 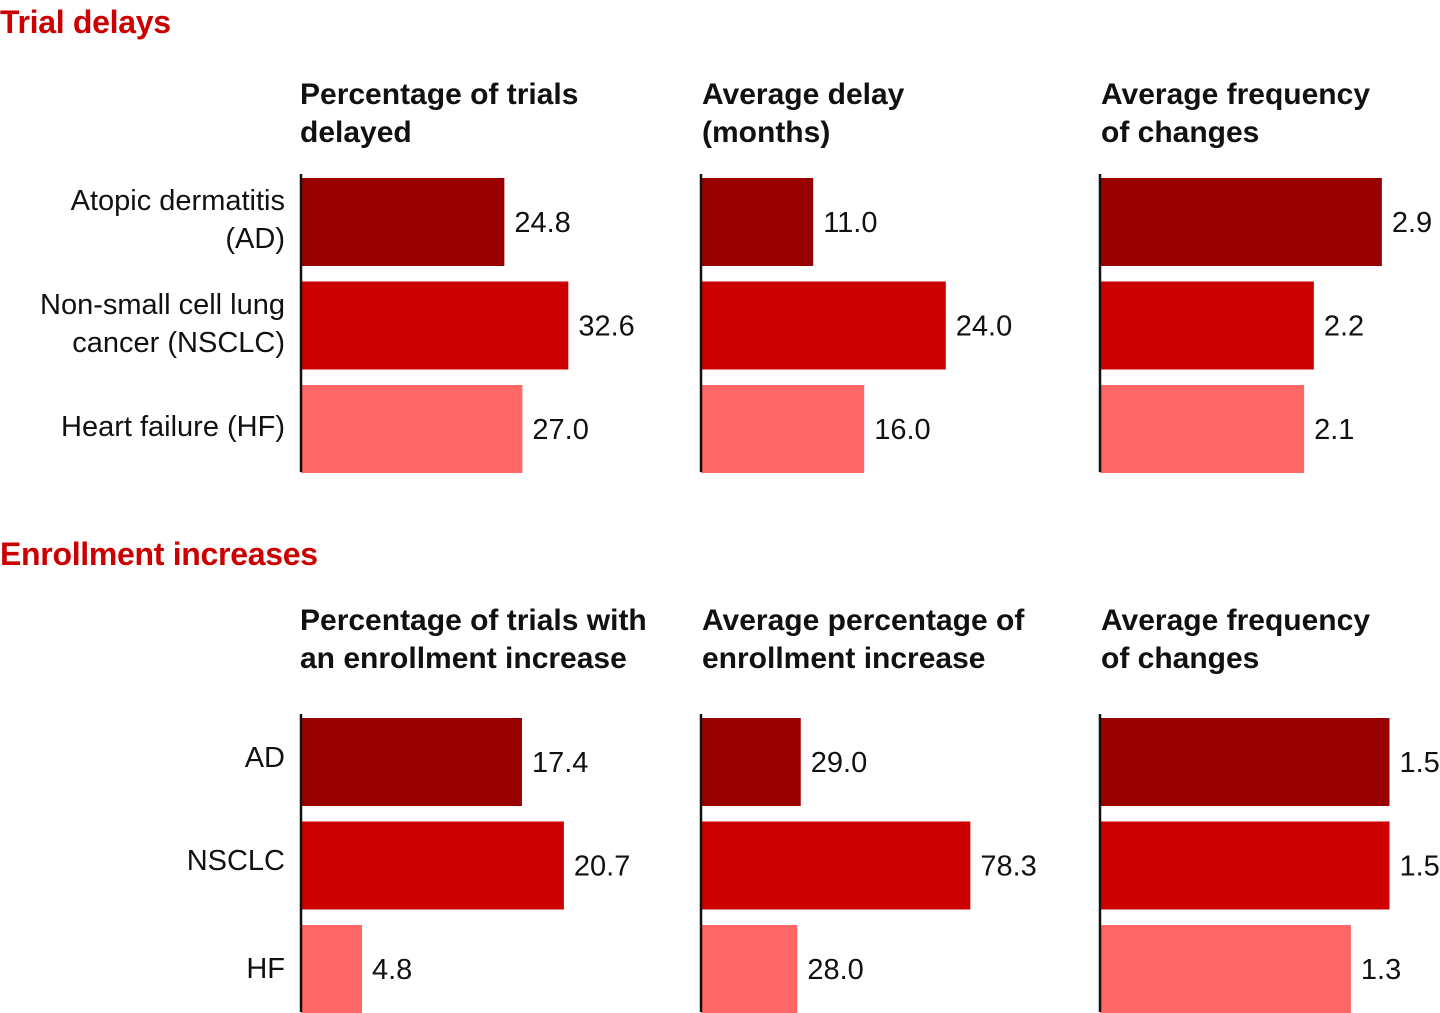 What do you see at coordinates (173, 427) in the screenshot?
I see `category-label-hf: Heart failure (HF)` at bounding box center [173, 427].